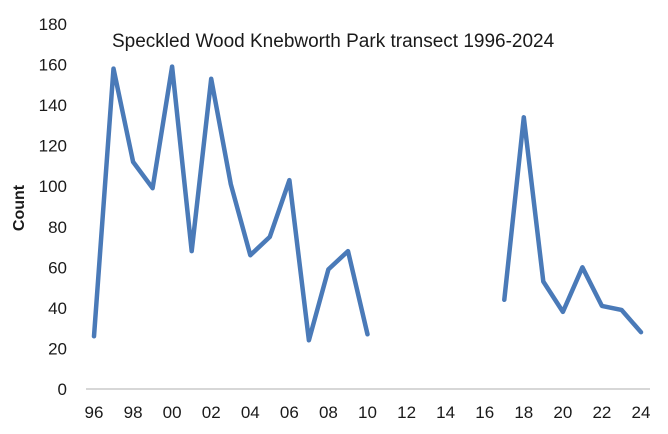 The height and width of the screenshot is (434, 668). I want to click on x-axis-tick-labels: 96 98 00 02 04 06 08 10 12 14 16 18 20 22 24, so click(368, 412).